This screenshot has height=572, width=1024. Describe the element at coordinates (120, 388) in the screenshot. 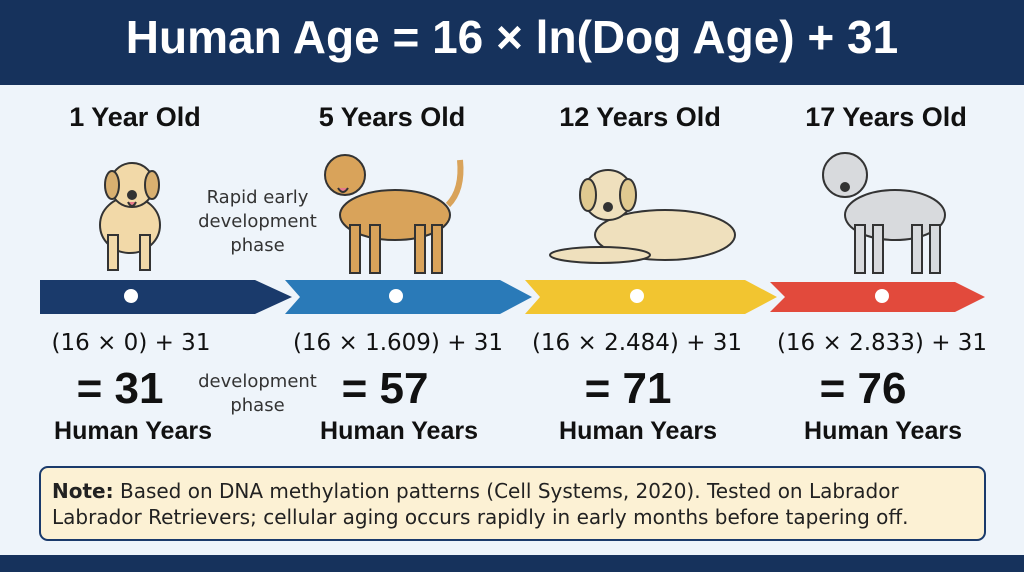

I see `result: = 31` at that location.